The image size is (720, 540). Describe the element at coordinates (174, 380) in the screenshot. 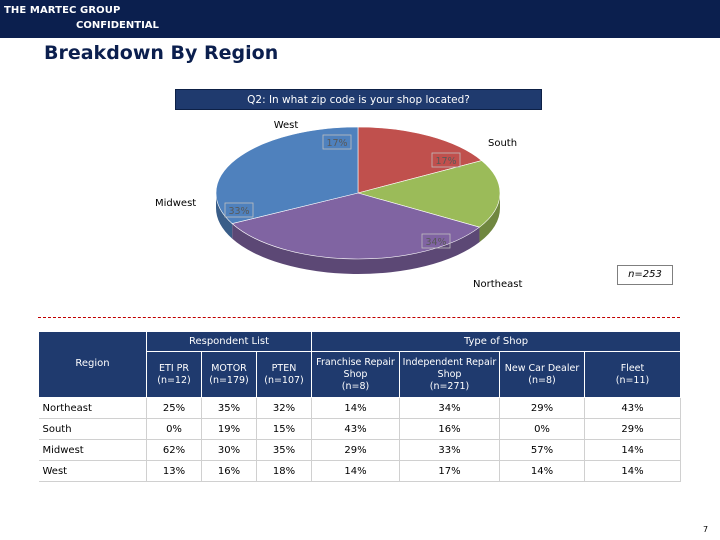

I see `column-header-n: (n=12)` at that location.